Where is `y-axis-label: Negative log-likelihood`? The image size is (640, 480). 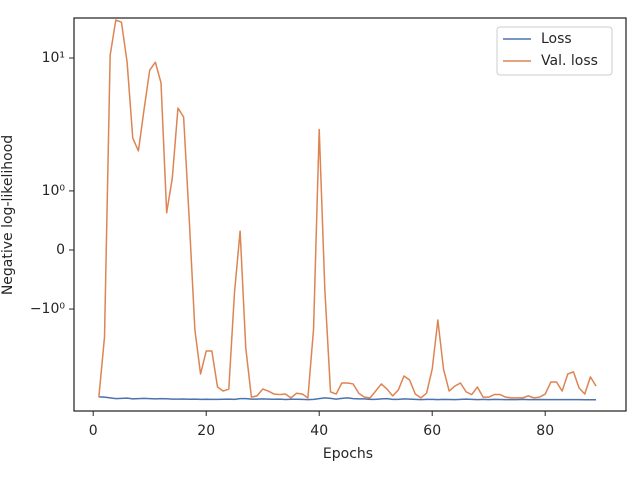 y-axis-label: Negative log-likelihood is located at coordinates (8, 215).